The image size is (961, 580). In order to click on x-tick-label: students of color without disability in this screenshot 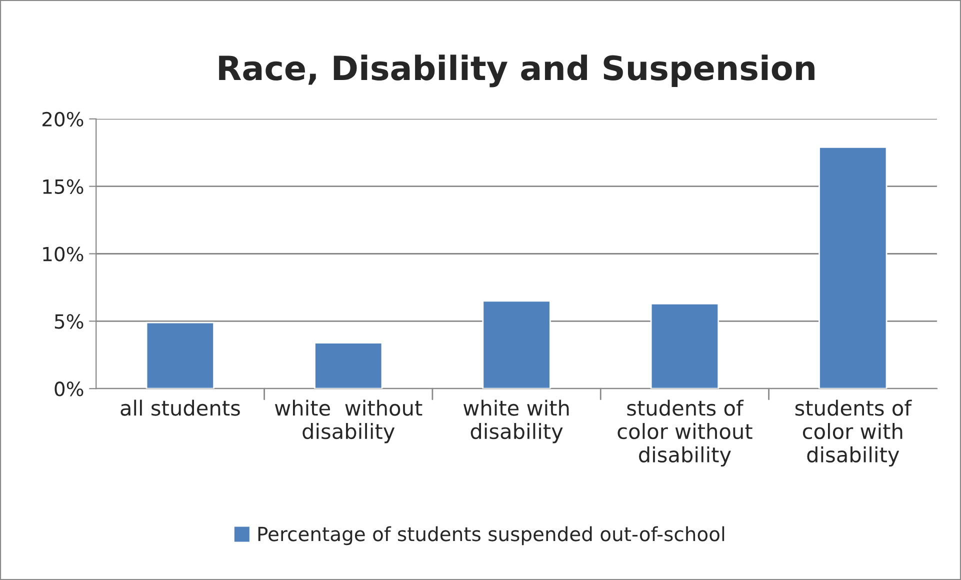, I will do `click(685, 433)`.